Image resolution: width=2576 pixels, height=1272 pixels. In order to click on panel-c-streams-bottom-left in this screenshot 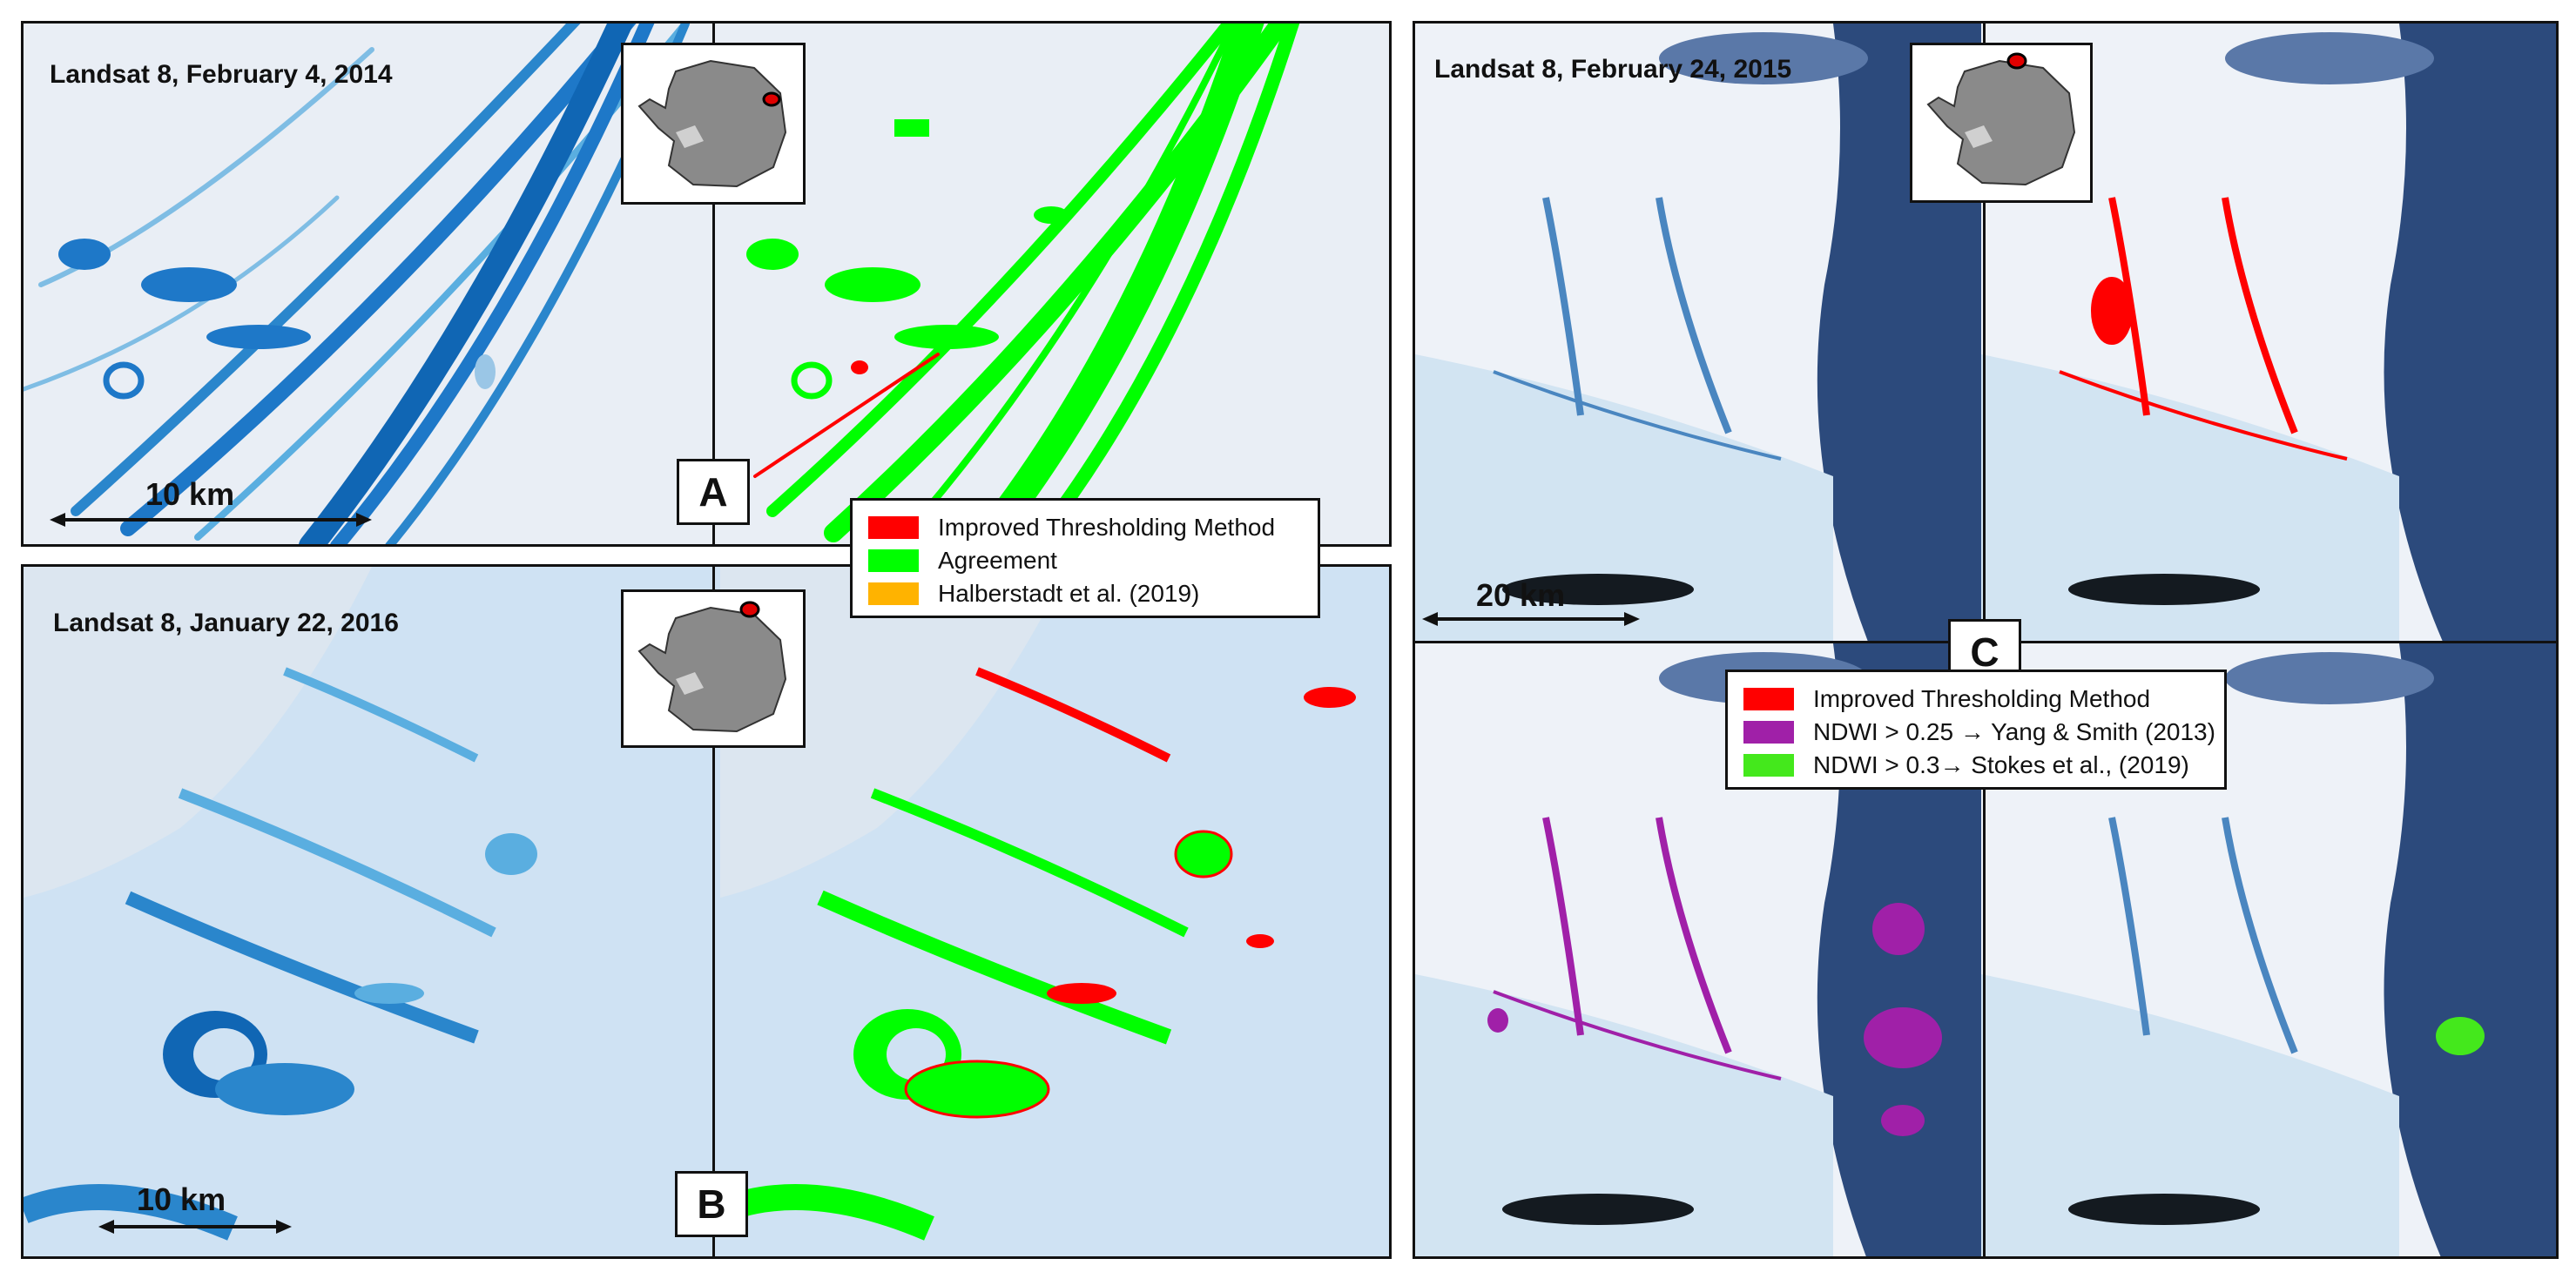, I will do `click(1637, 948)`.